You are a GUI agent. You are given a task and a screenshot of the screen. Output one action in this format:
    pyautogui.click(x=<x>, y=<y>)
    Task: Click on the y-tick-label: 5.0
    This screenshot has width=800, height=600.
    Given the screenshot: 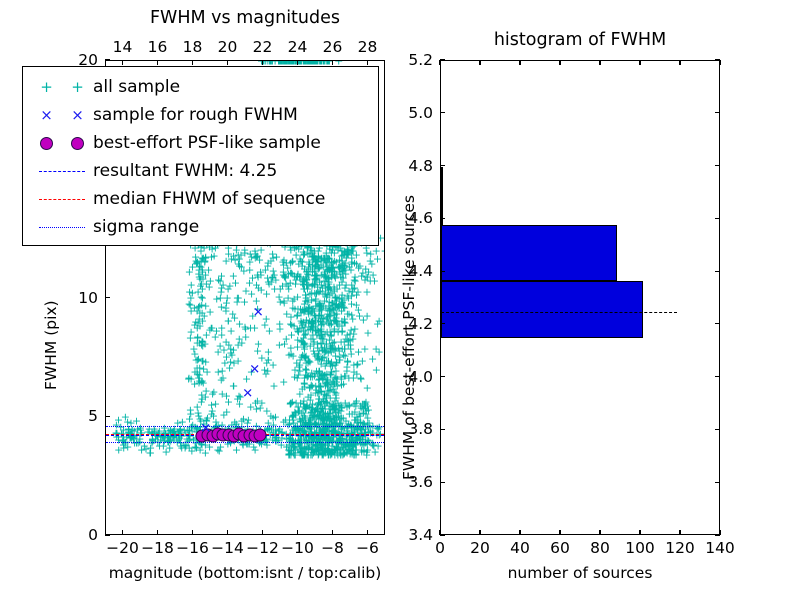 What is the action you would take?
    pyautogui.click(x=420, y=112)
    